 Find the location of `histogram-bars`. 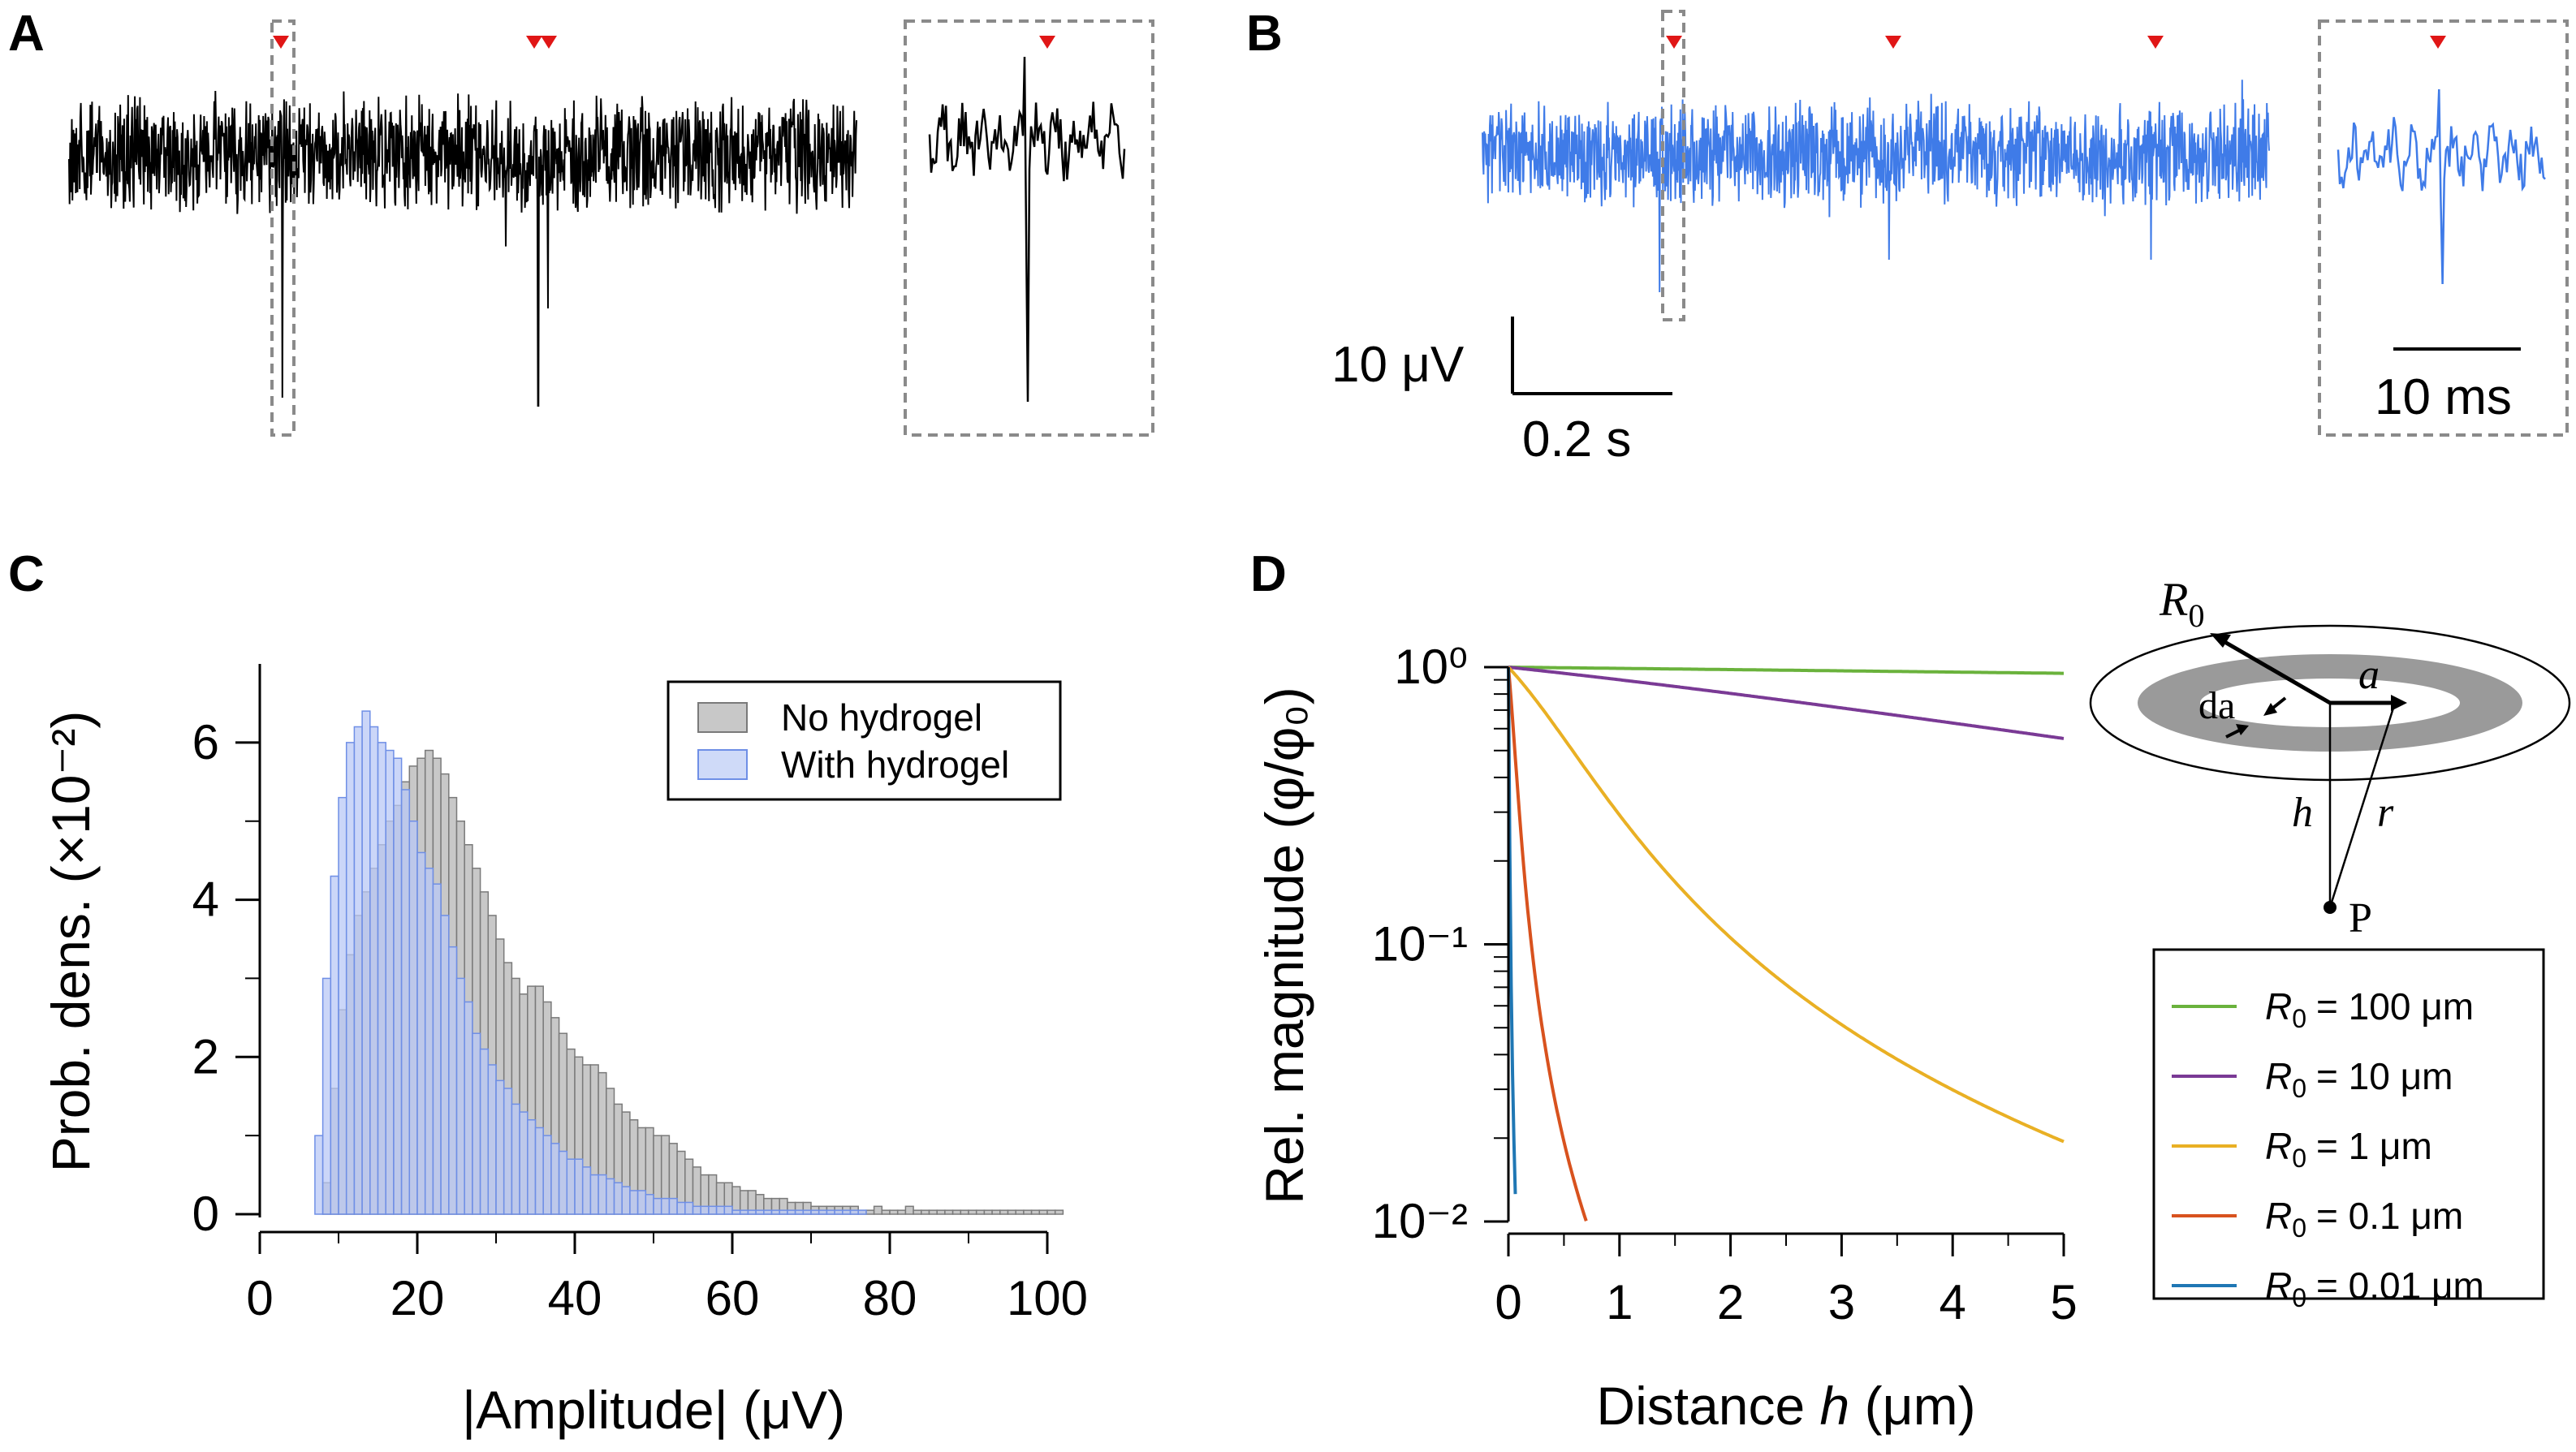

histogram-bars is located at coordinates (689, 962).